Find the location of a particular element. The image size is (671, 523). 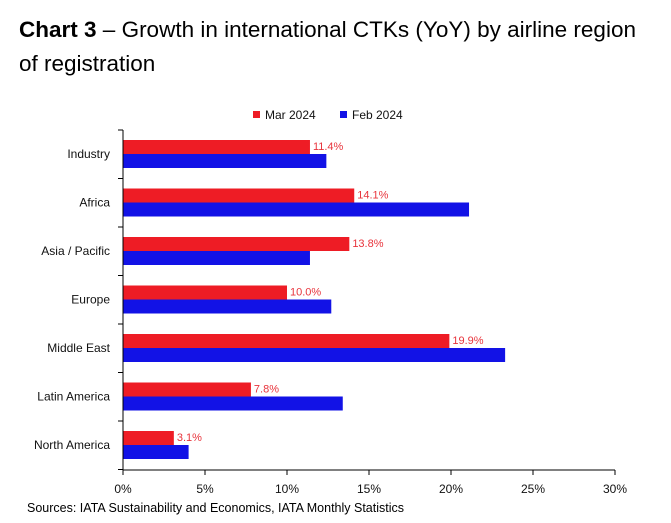

x-tick-label: 20% is located at coordinates (451, 489).